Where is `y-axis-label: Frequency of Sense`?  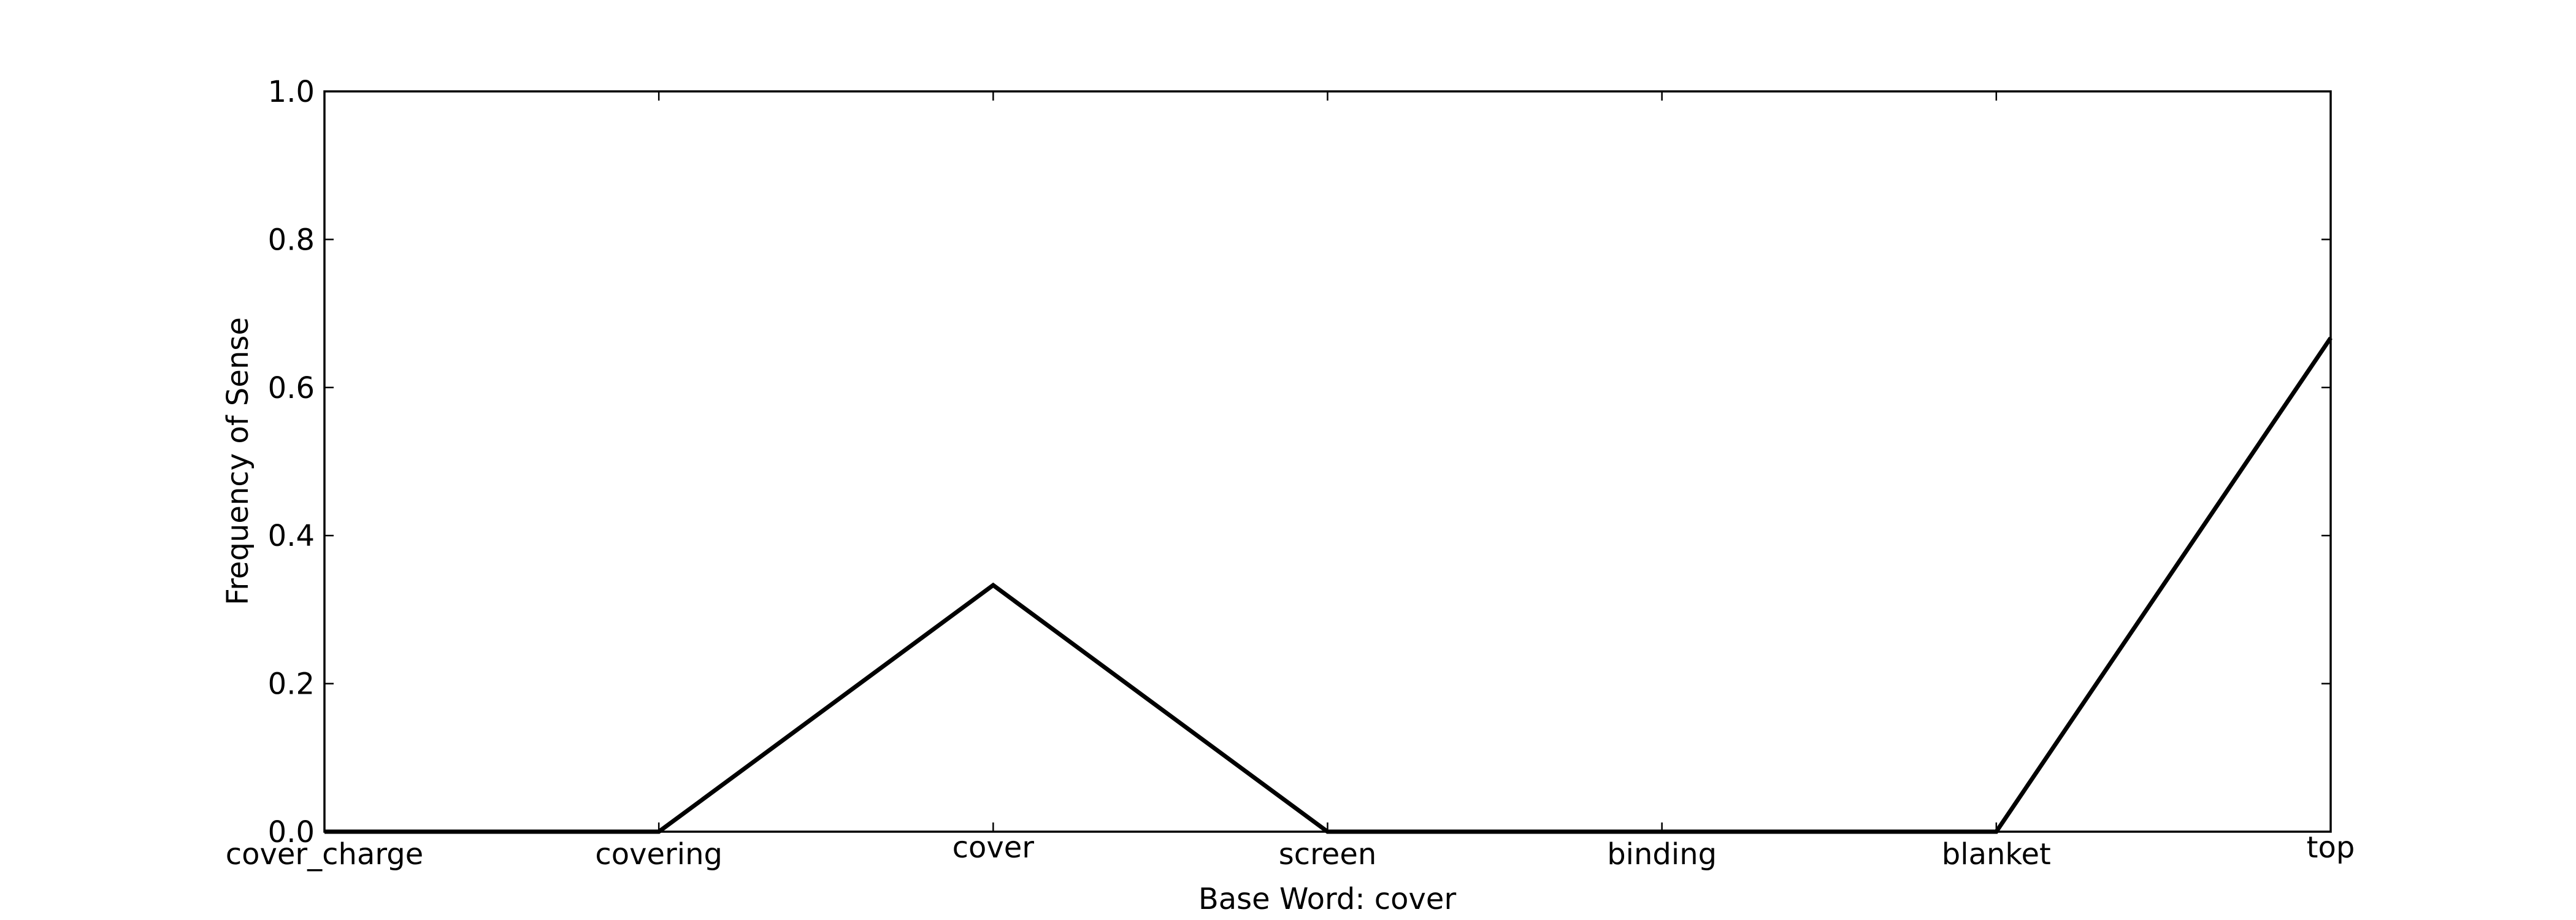
y-axis-label: Frequency of Sense is located at coordinates (238, 461).